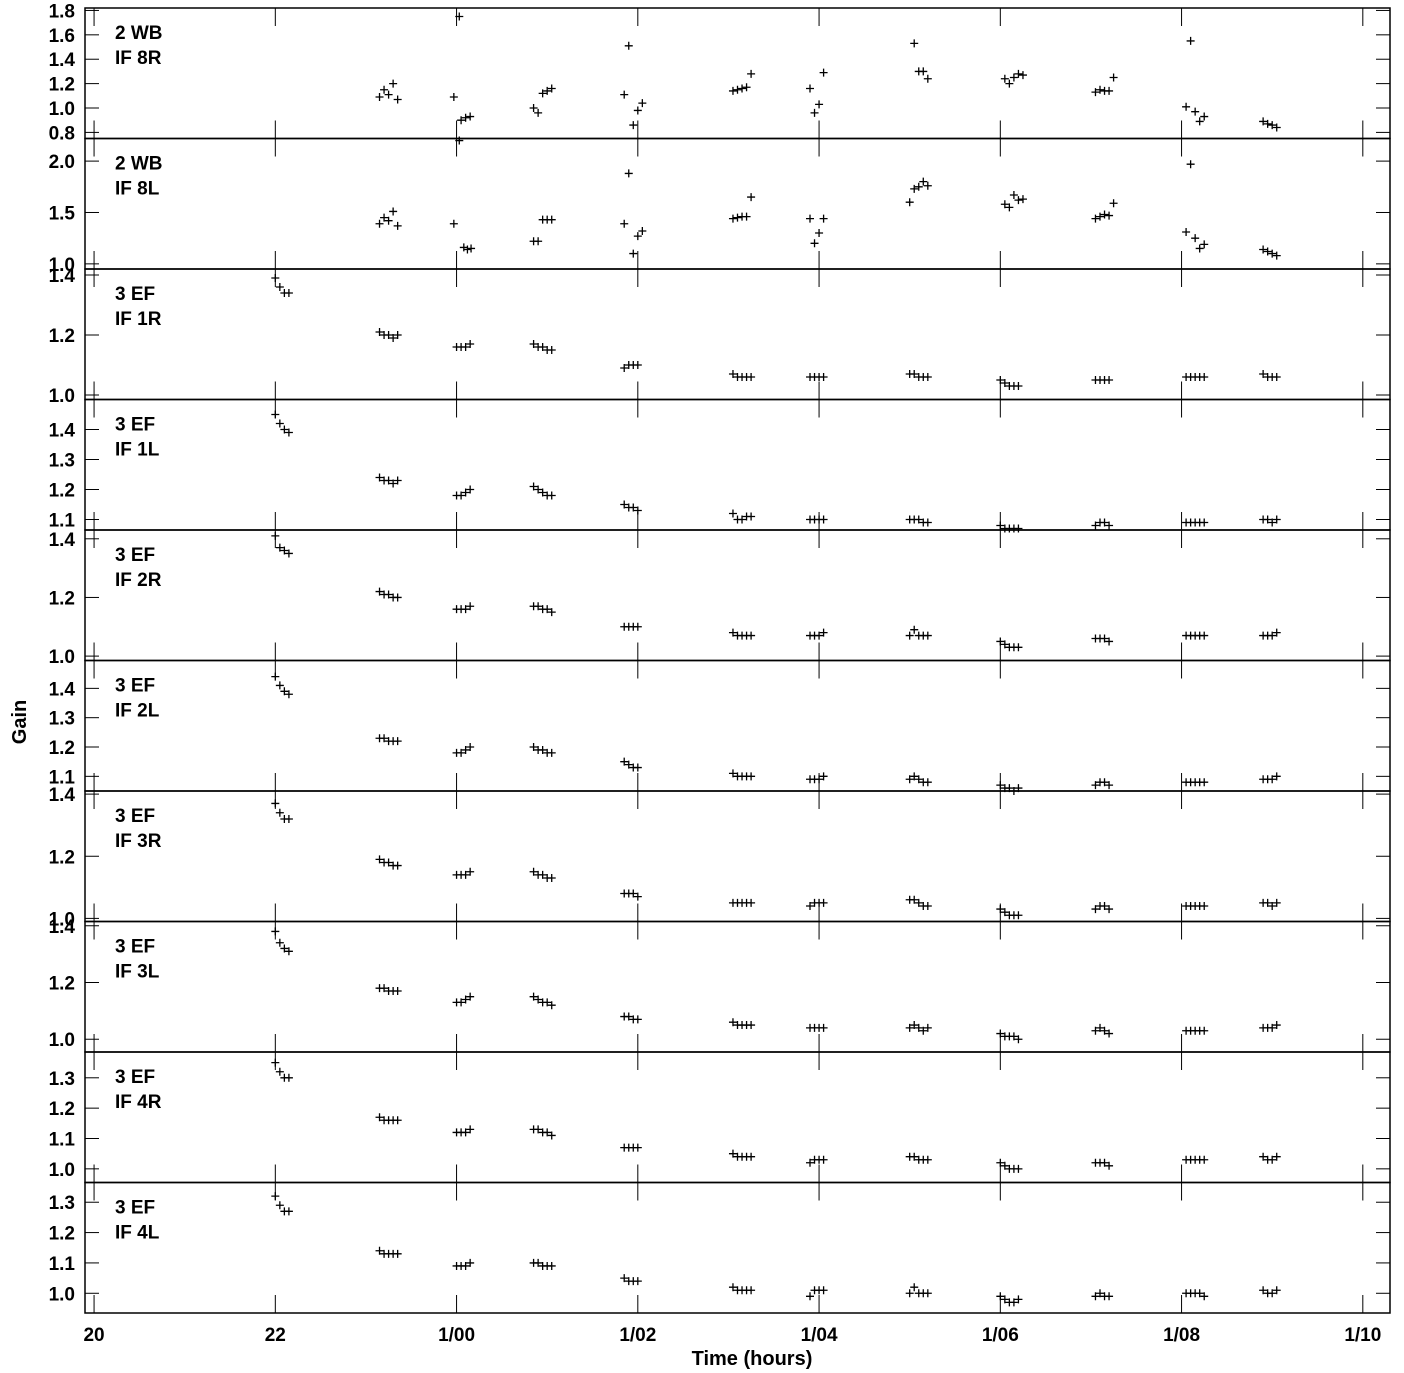  What do you see at coordinates (137, 189) in the screenshot?
I see `panel-label-if: IF 8L` at bounding box center [137, 189].